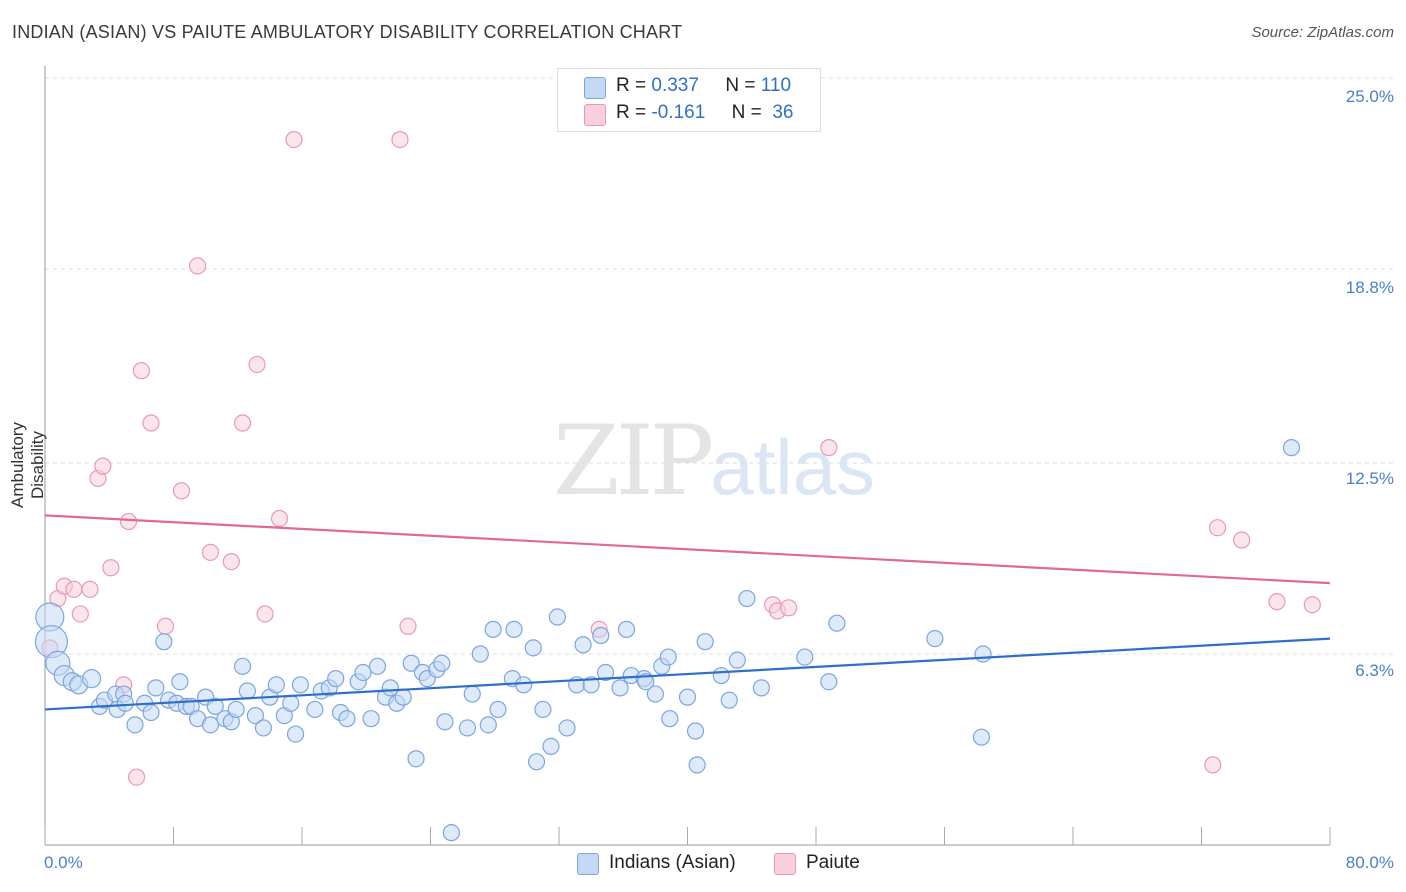 The width and height of the screenshot is (1406, 892). Describe the element at coordinates (633, 461) in the screenshot. I see `watermark-zip: ZIP` at that location.